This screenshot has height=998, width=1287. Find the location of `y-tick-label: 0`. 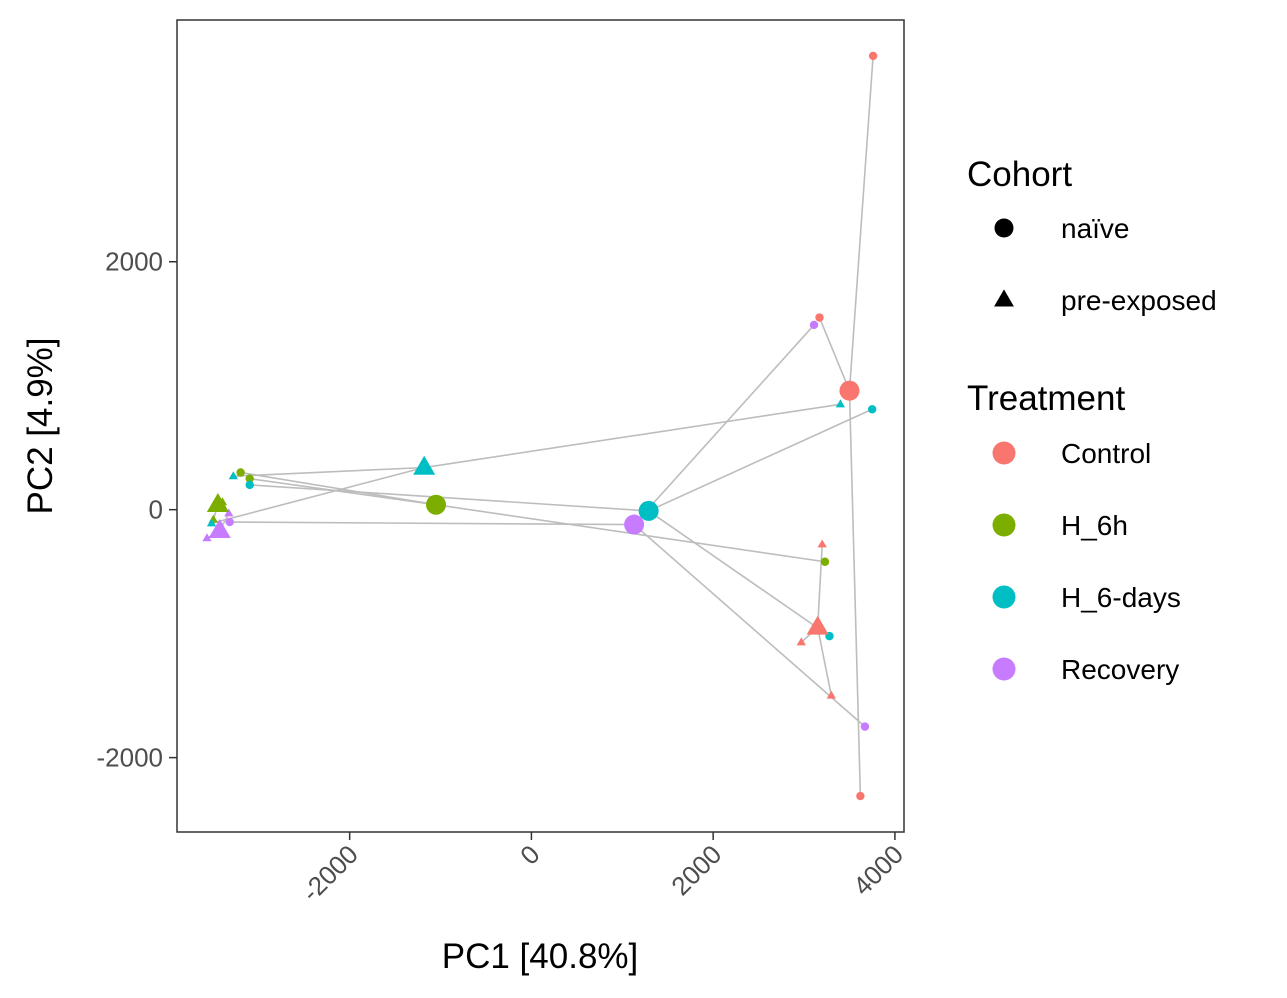

y-tick-label: 0 is located at coordinates (156, 510).